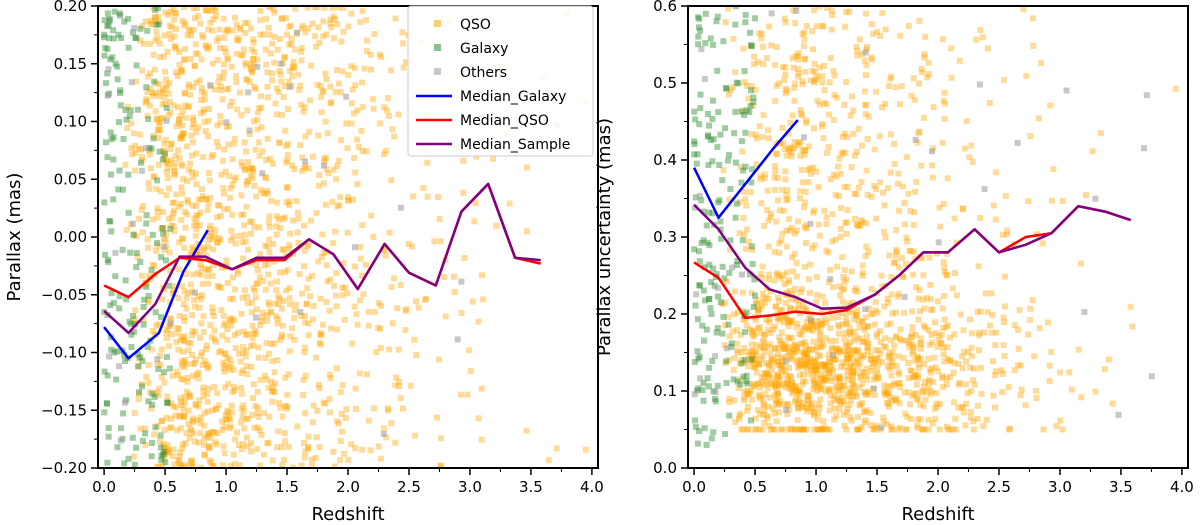 The width and height of the screenshot is (1200, 525). I want to click on parallax-others-point, so click(166, 120).